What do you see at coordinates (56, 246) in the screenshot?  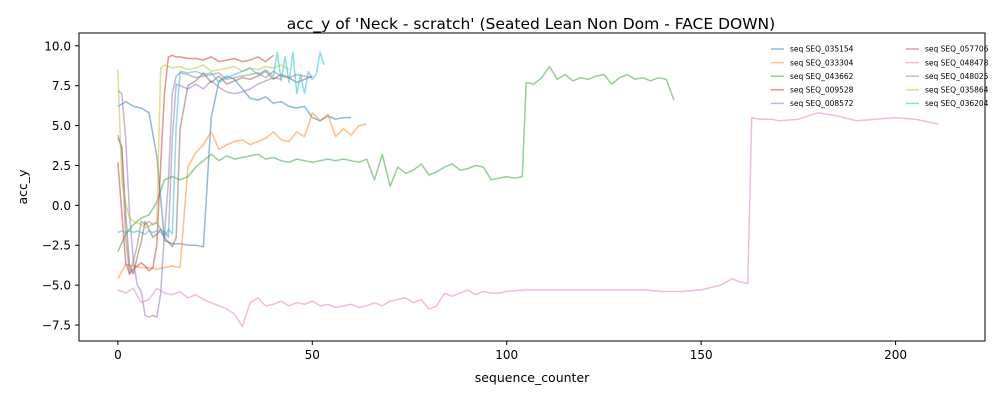 I see `y-tick-label: −2.5` at bounding box center [56, 246].